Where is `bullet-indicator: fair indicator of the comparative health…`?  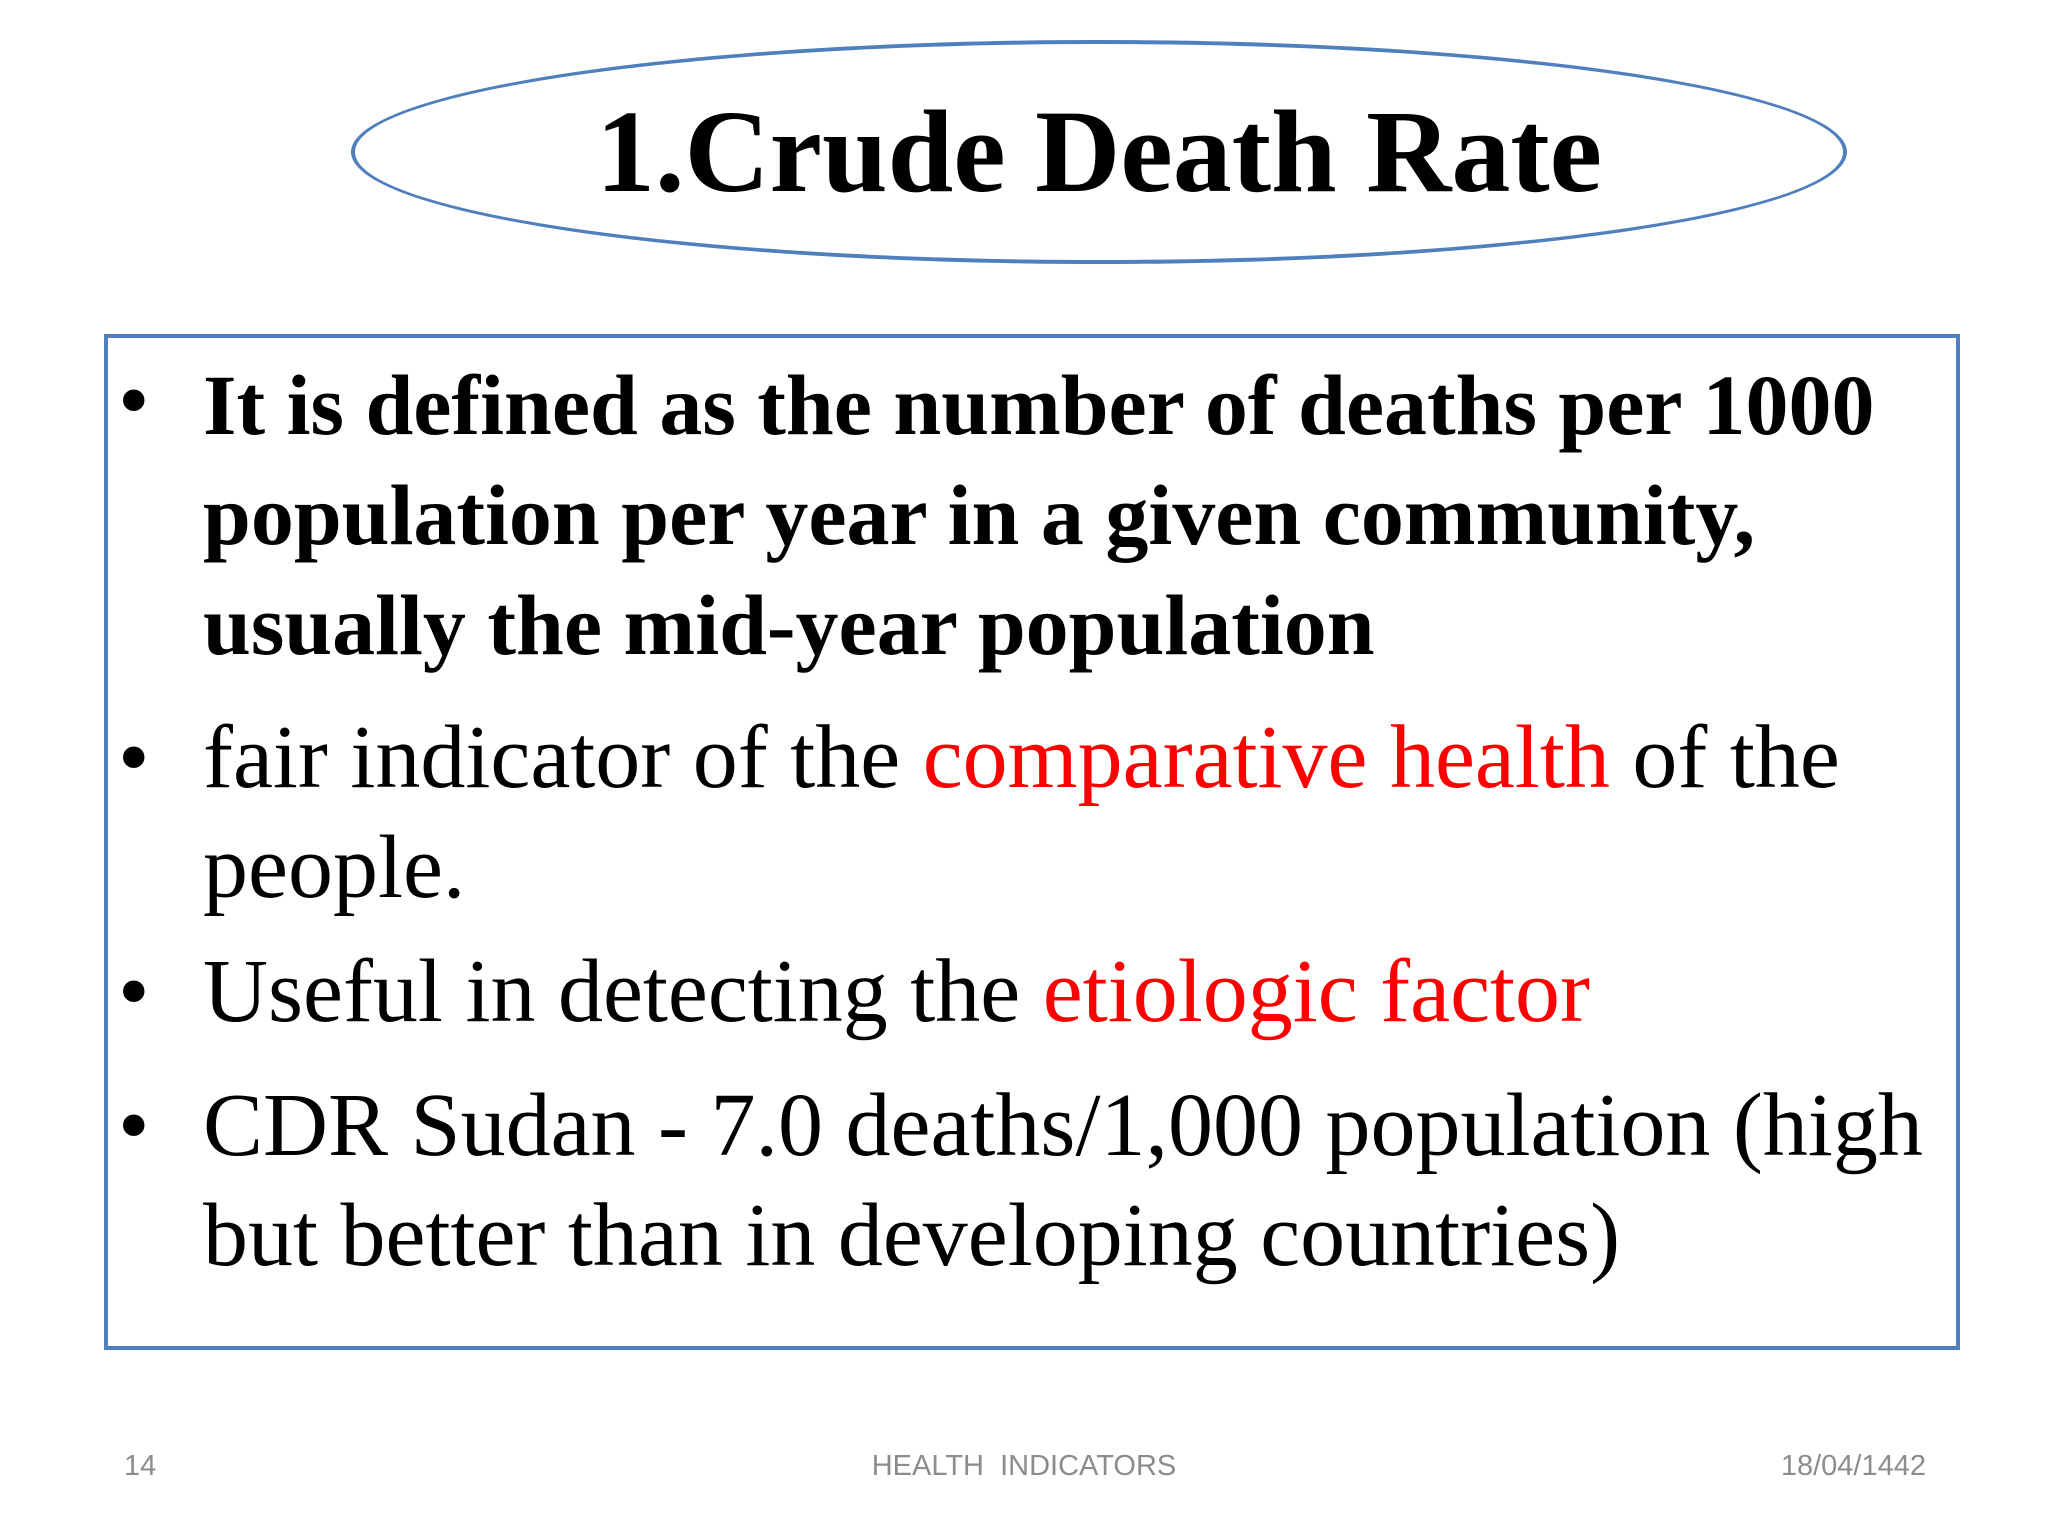 bullet-indicator: fair indicator of the comparative health… is located at coordinates (1075, 813).